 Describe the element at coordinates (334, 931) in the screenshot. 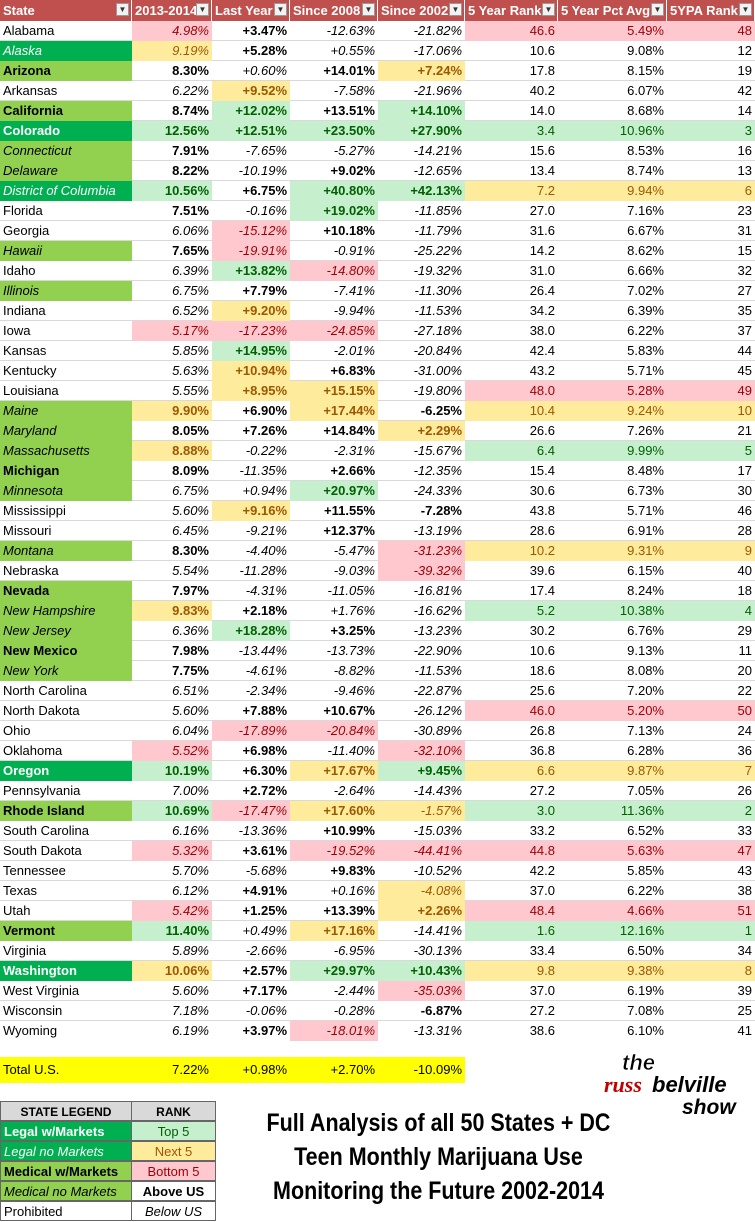

I see `data-cell: +17.16%` at that location.